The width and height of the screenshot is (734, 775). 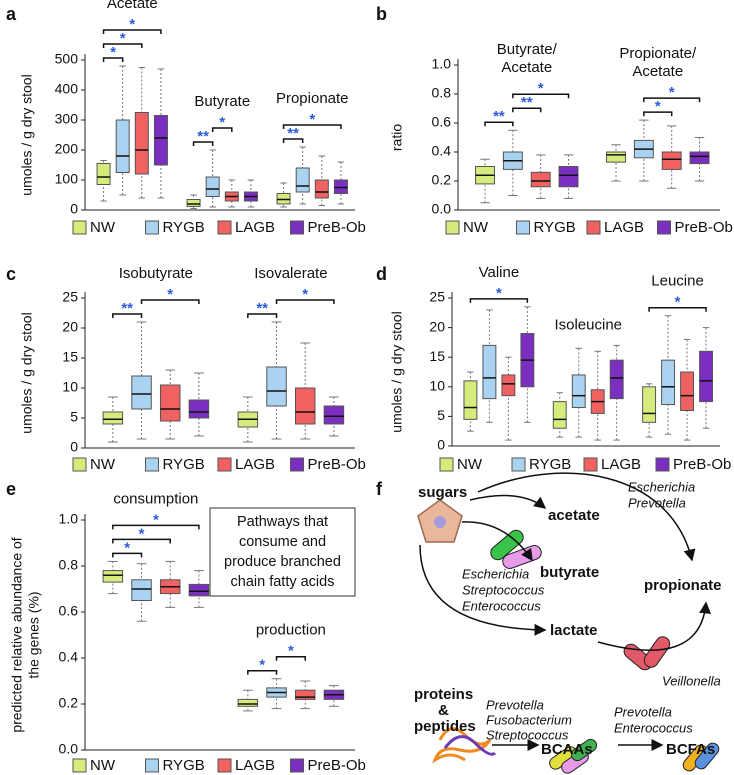 What do you see at coordinates (574, 630) in the screenshot?
I see `label: lactate` at bounding box center [574, 630].